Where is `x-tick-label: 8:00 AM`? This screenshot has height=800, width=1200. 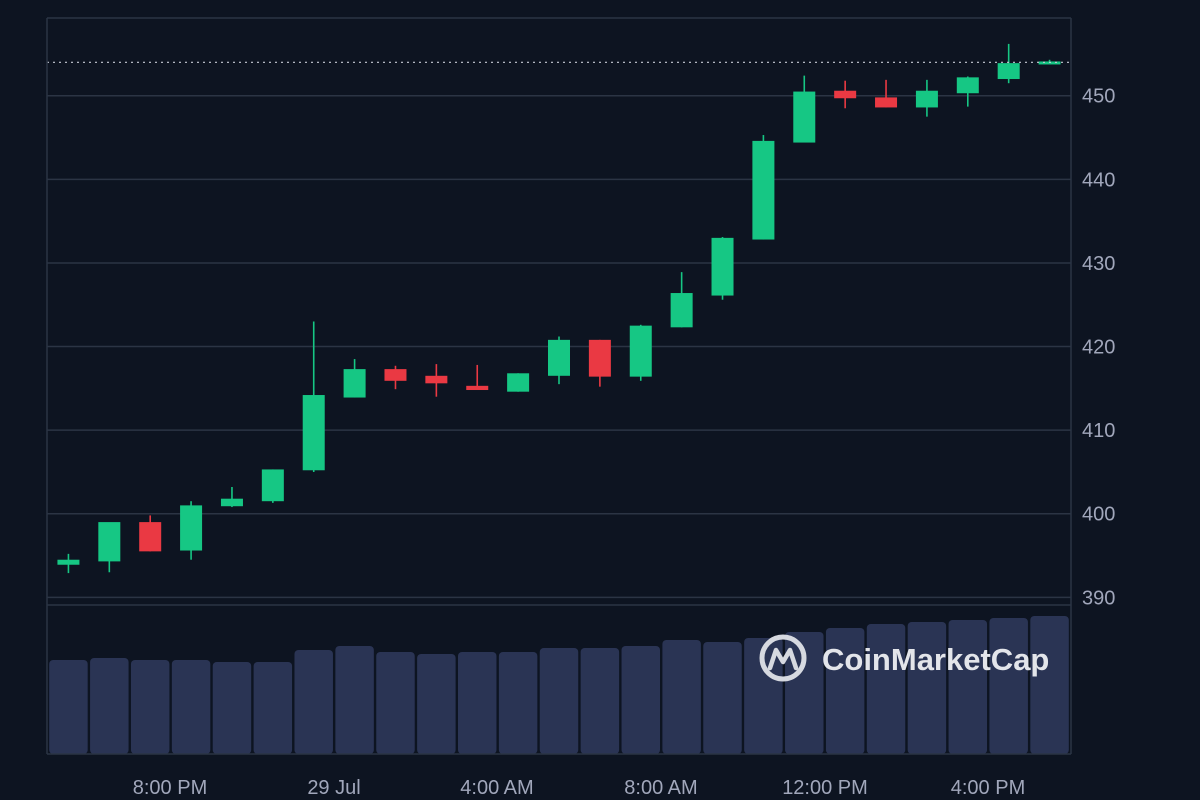 x-tick-label: 8:00 AM is located at coordinates (660, 788).